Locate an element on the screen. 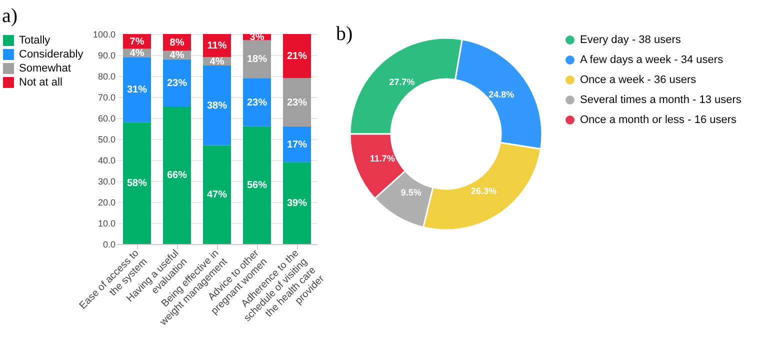 The height and width of the screenshot is (350, 761). chart-title: a) is located at coordinates (10, 16).